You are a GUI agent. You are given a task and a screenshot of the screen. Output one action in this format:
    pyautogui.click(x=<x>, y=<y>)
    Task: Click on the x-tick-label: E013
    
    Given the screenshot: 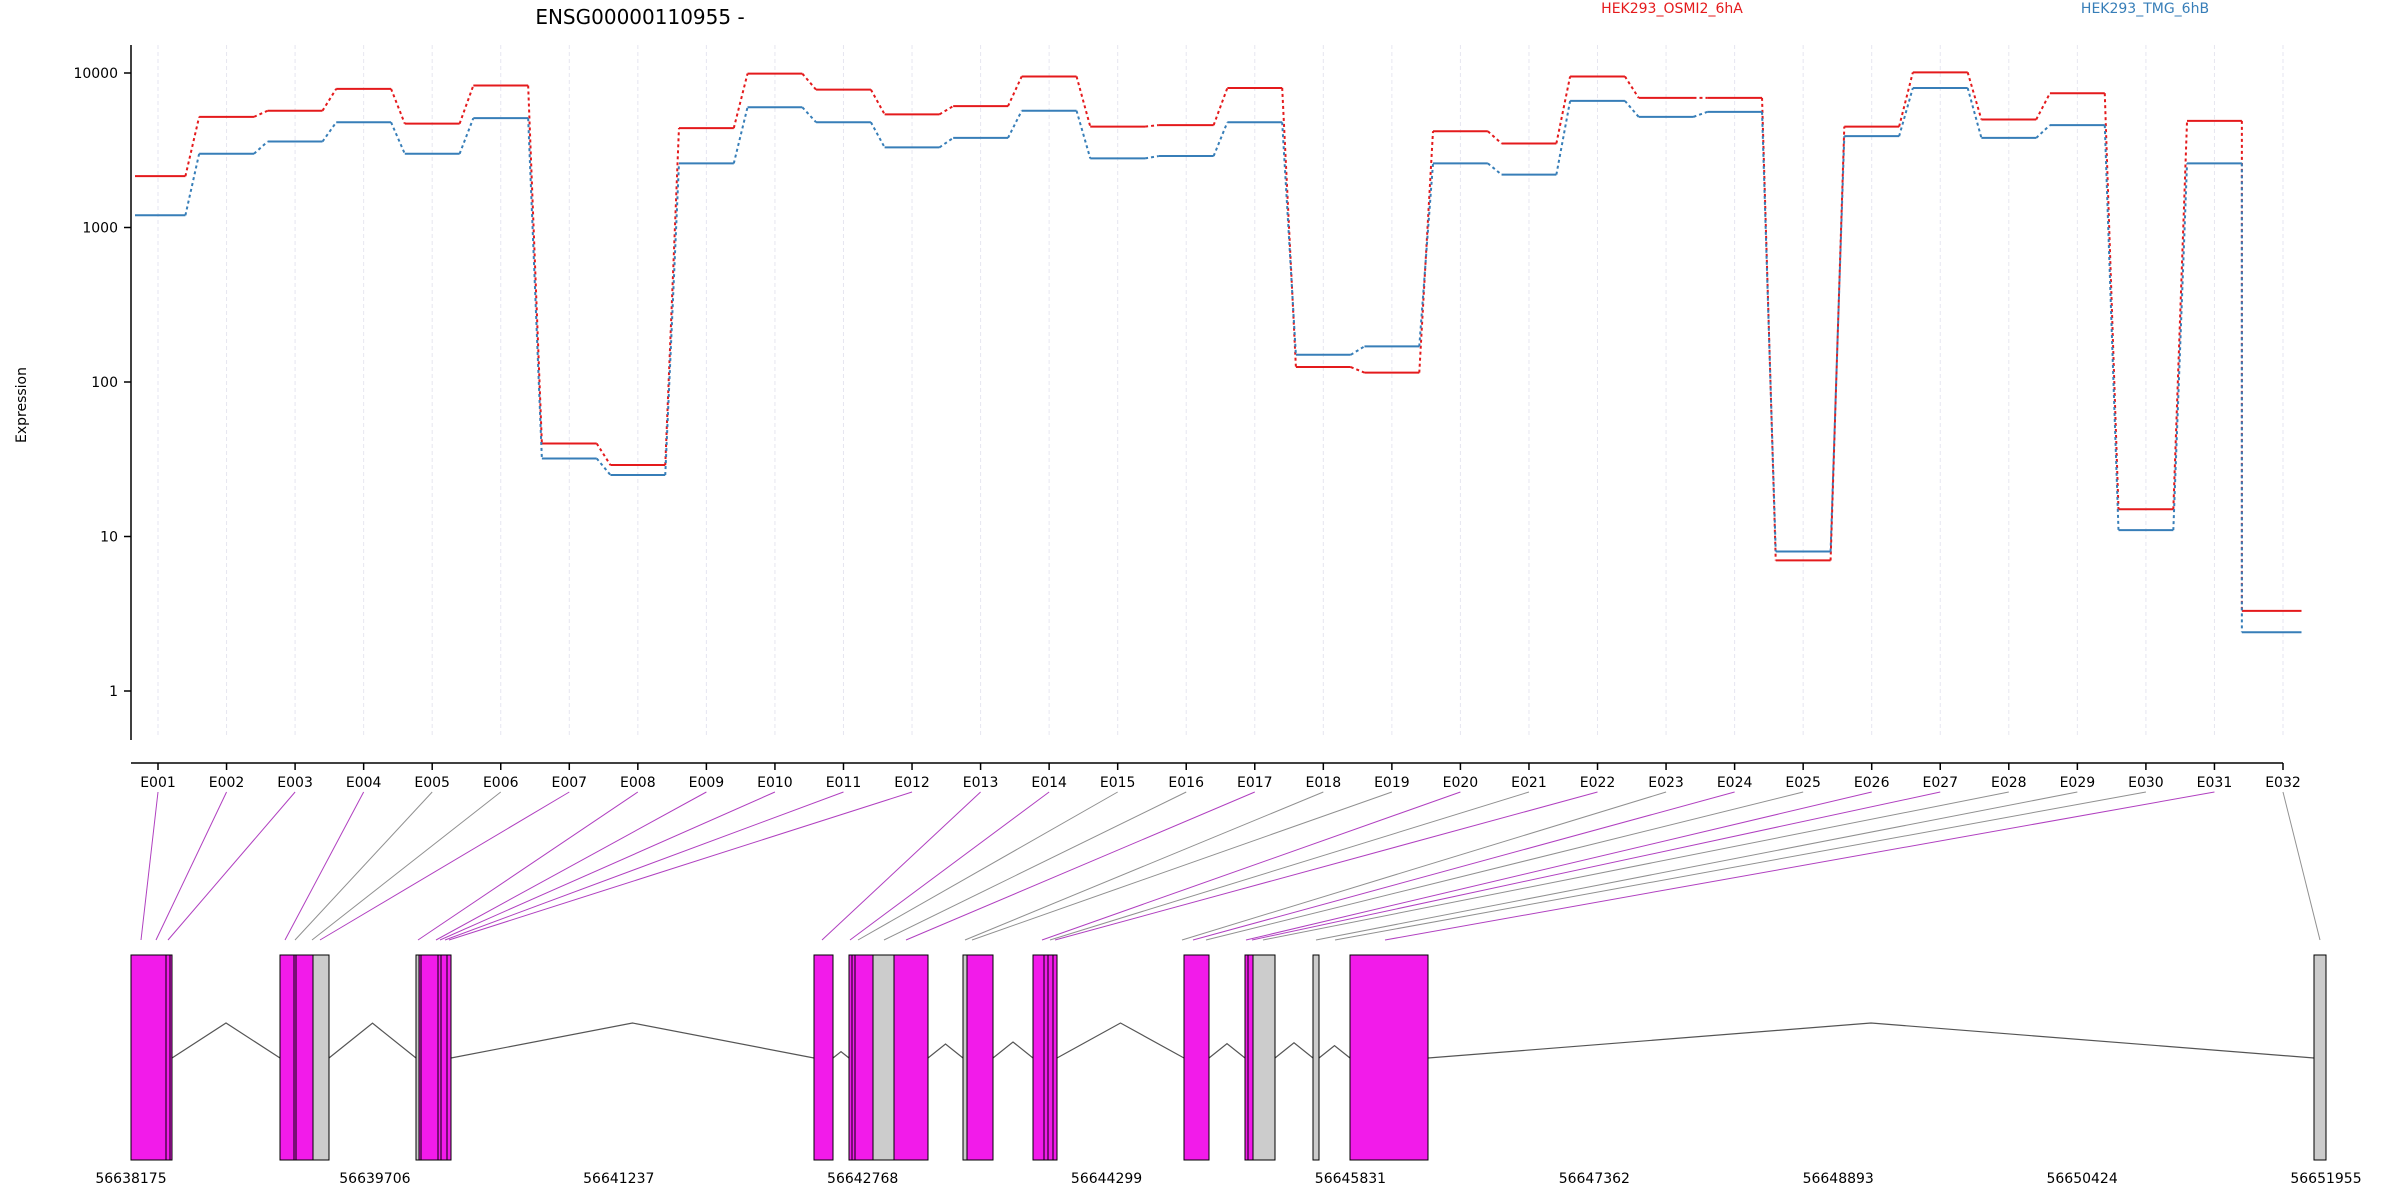 What is the action you would take?
    pyautogui.click(x=981, y=783)
    